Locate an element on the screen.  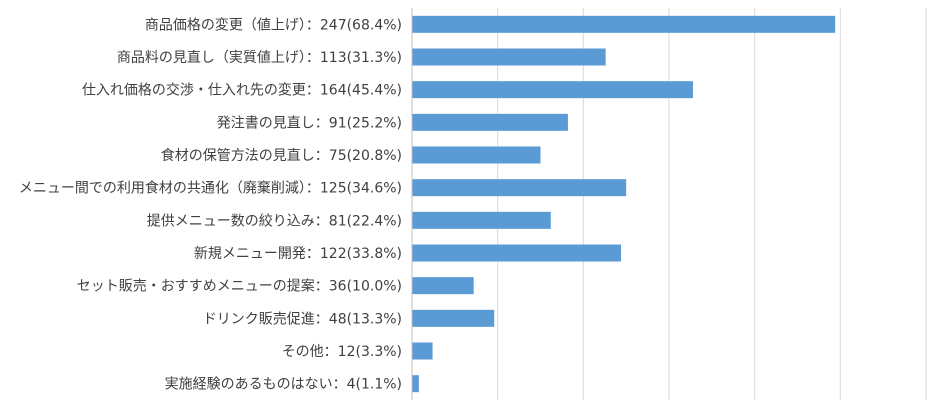
category-label: 仕入れ価格の交渉・仕入れ先の変更：164(45.4%) is located at coordinates (242, 90).